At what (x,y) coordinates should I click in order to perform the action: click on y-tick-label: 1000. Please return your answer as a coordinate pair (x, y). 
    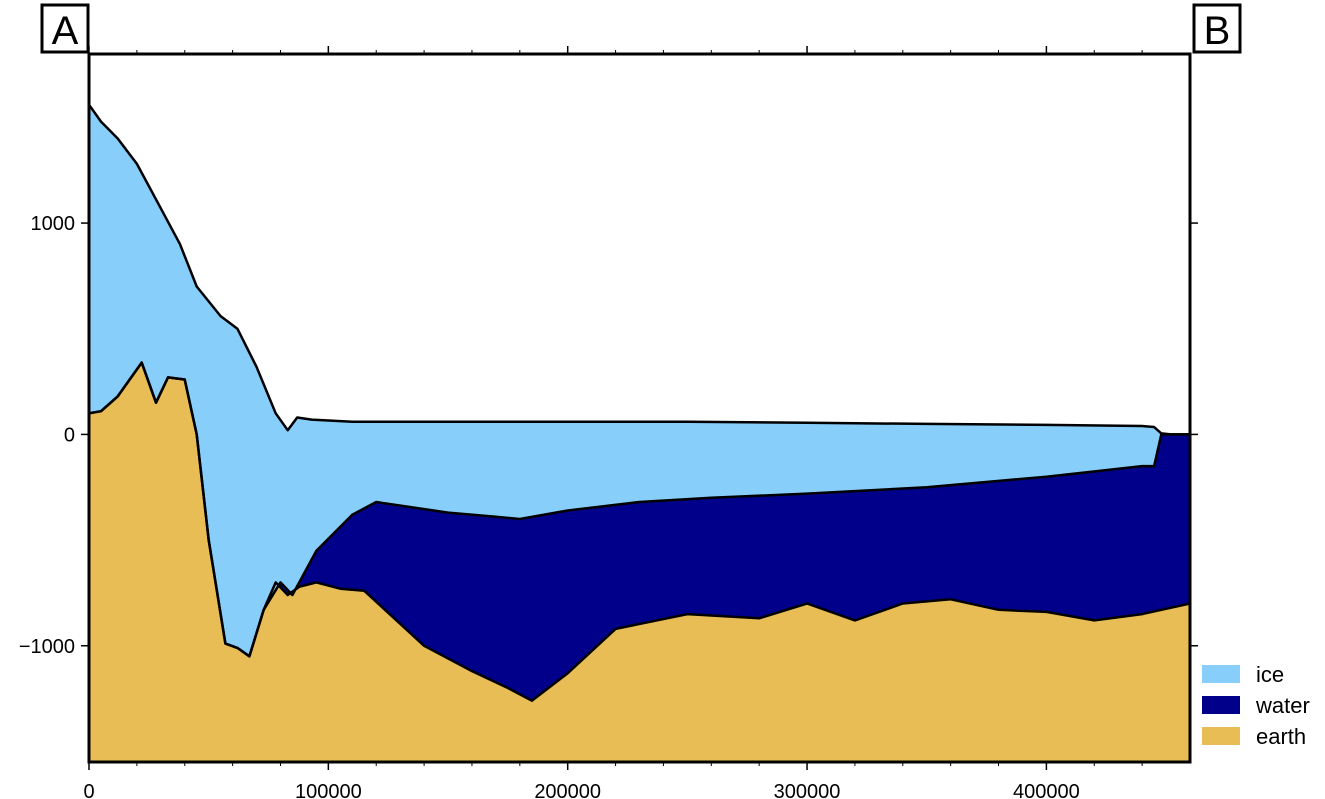
    Looking at the image, I should click on (53, 224).